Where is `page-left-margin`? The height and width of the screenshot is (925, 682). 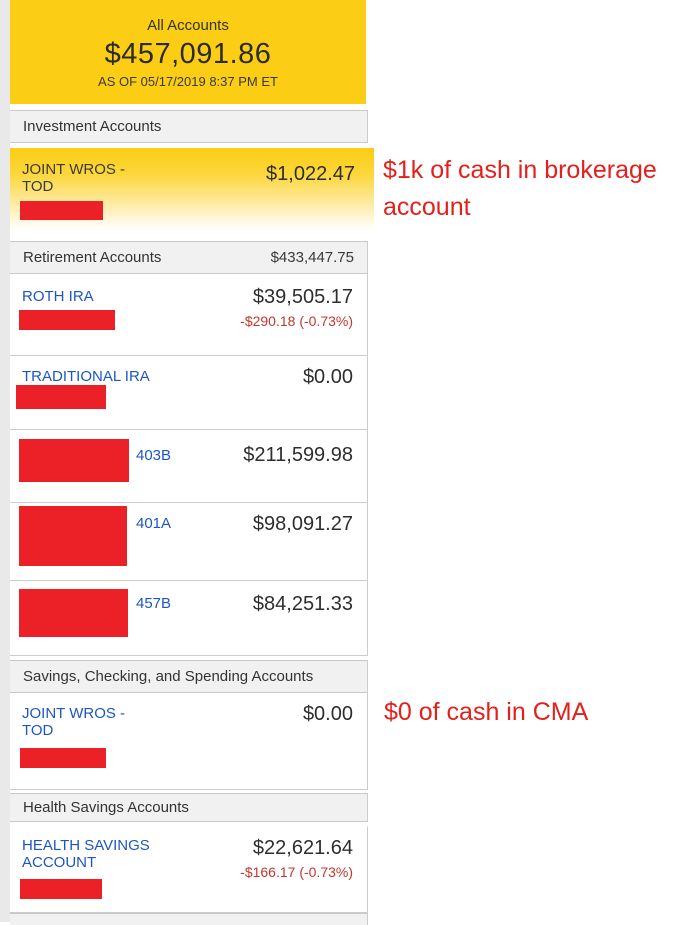
page-left-margin is located at coordinates (5, 461).